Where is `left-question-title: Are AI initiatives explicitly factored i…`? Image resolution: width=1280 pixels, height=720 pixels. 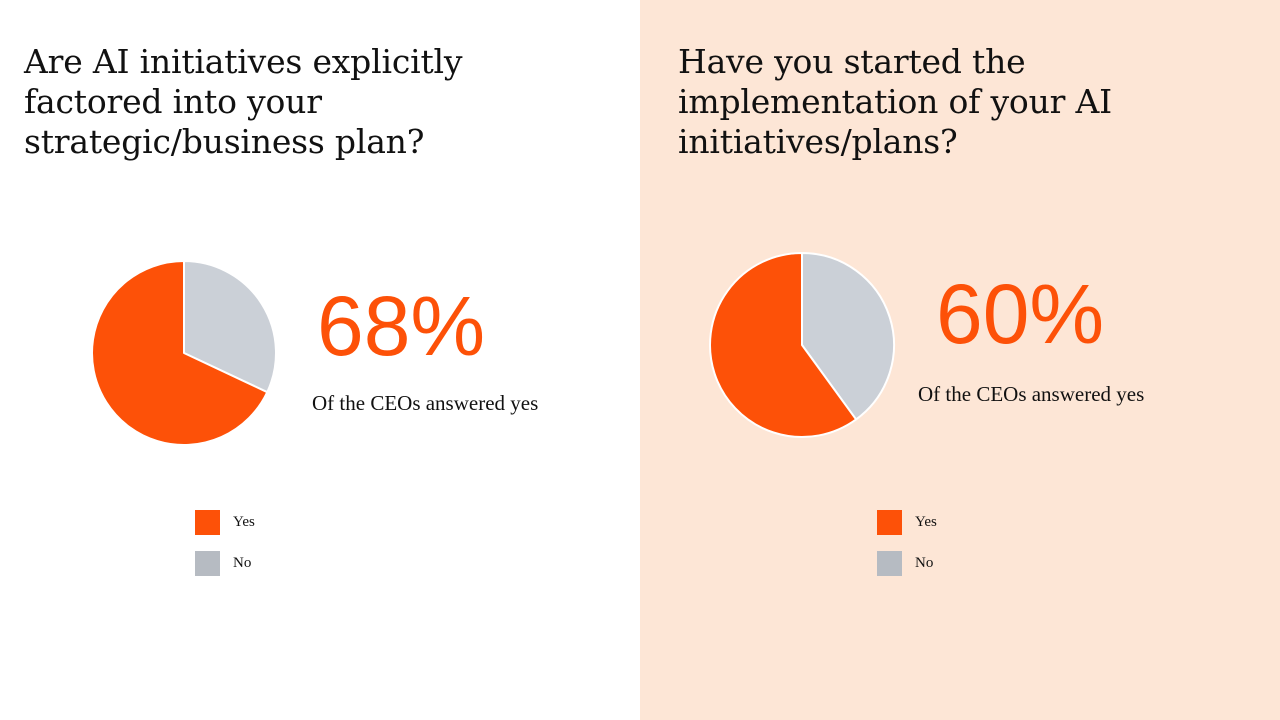 left-question-title: Are AI initiatives explicitly factored i… is located at coordinates (243, 101).